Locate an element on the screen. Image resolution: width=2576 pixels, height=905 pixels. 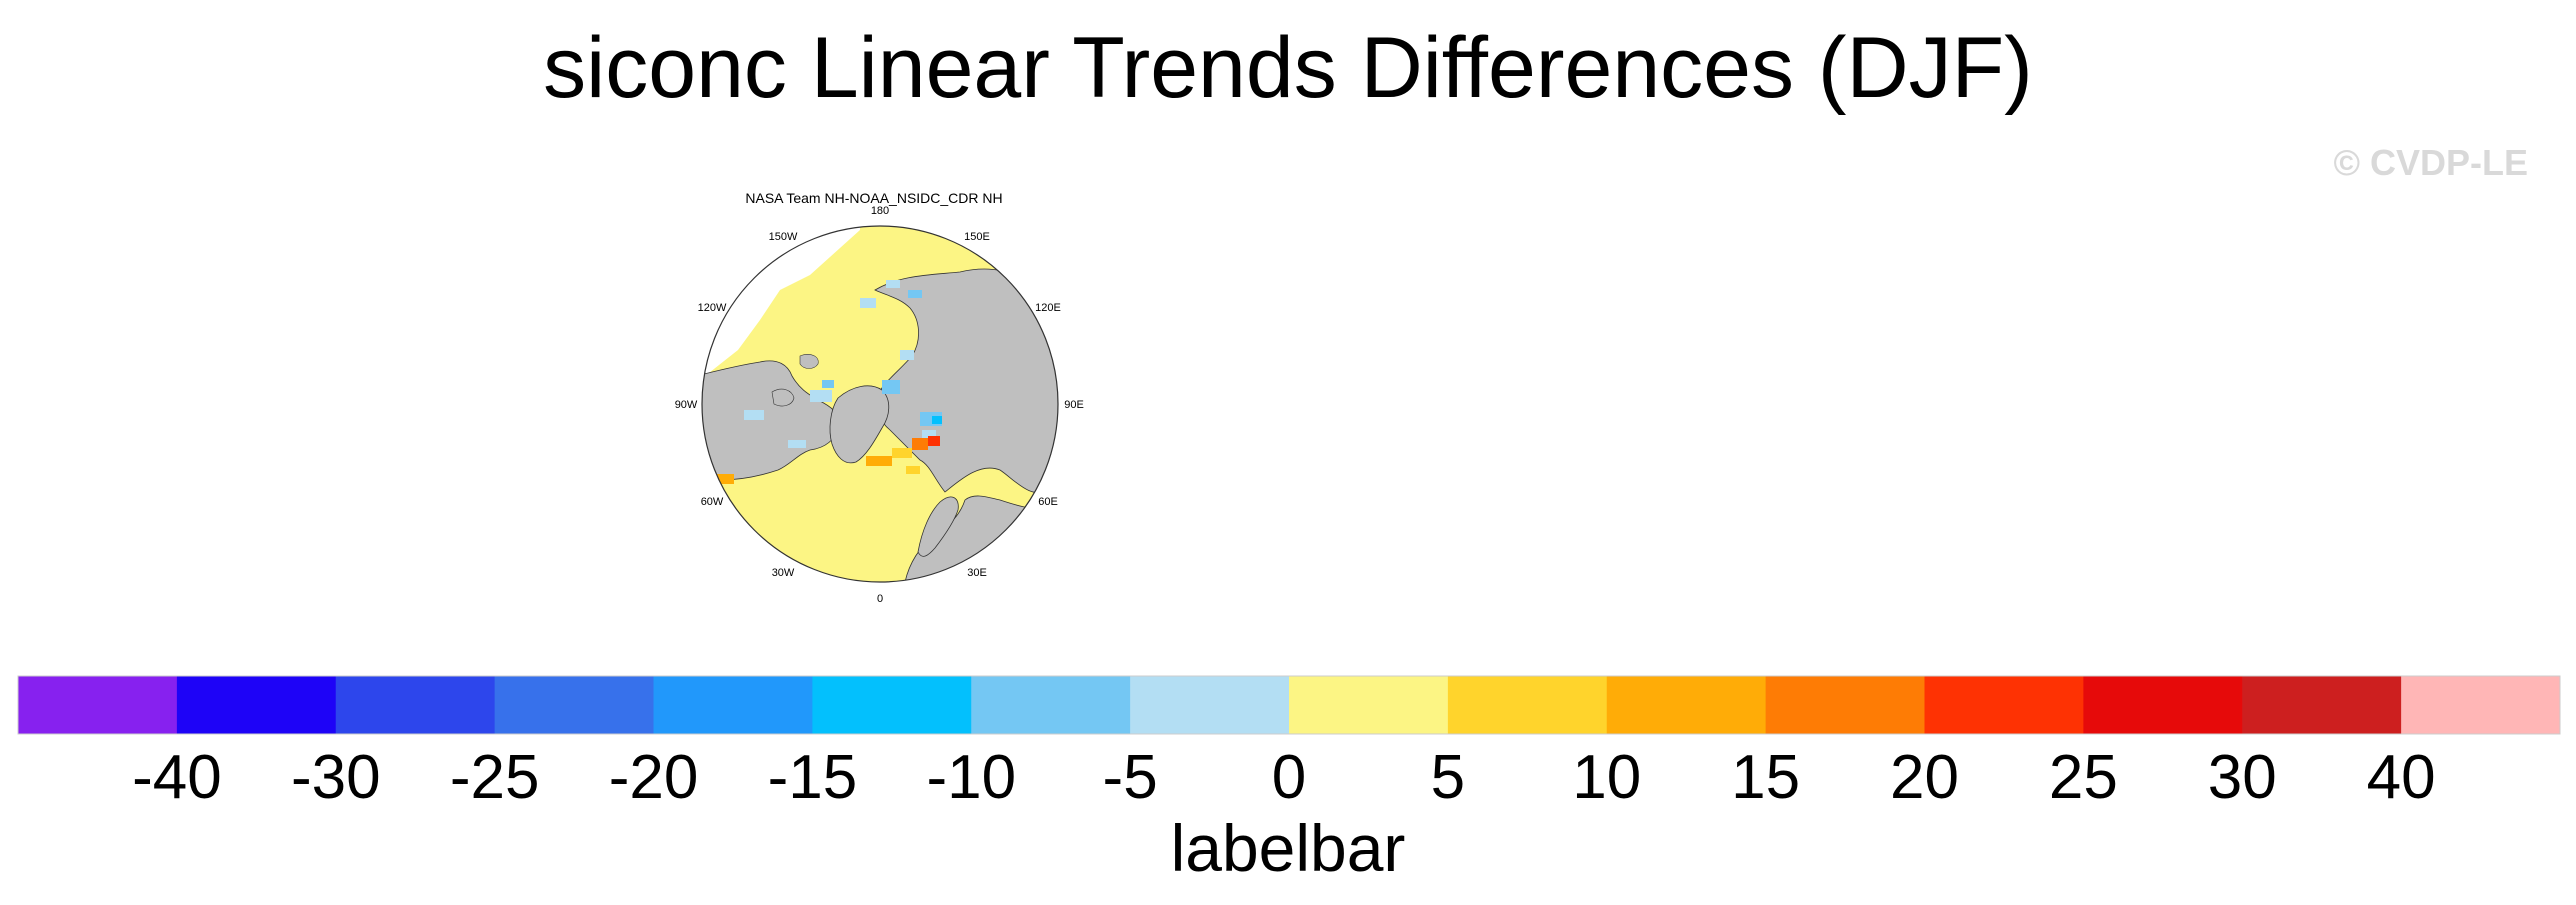
longitude-label: 150W is located at coordinates (783, 237).